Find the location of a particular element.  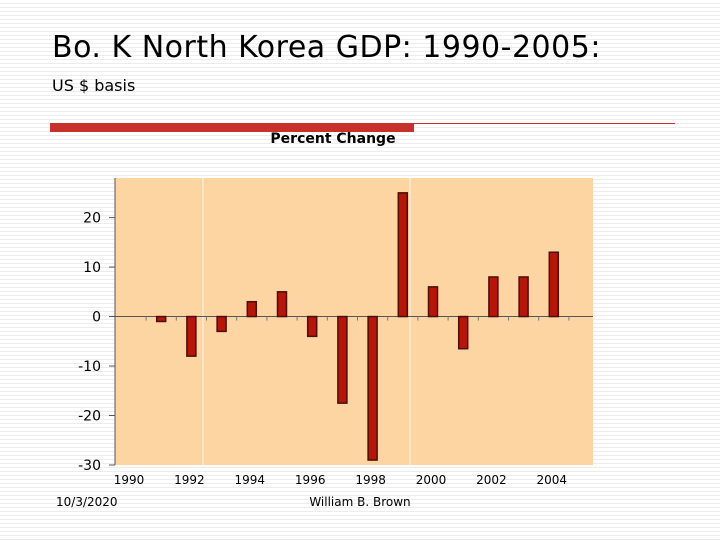

bar-1995 is located at coordinates (282, 304).